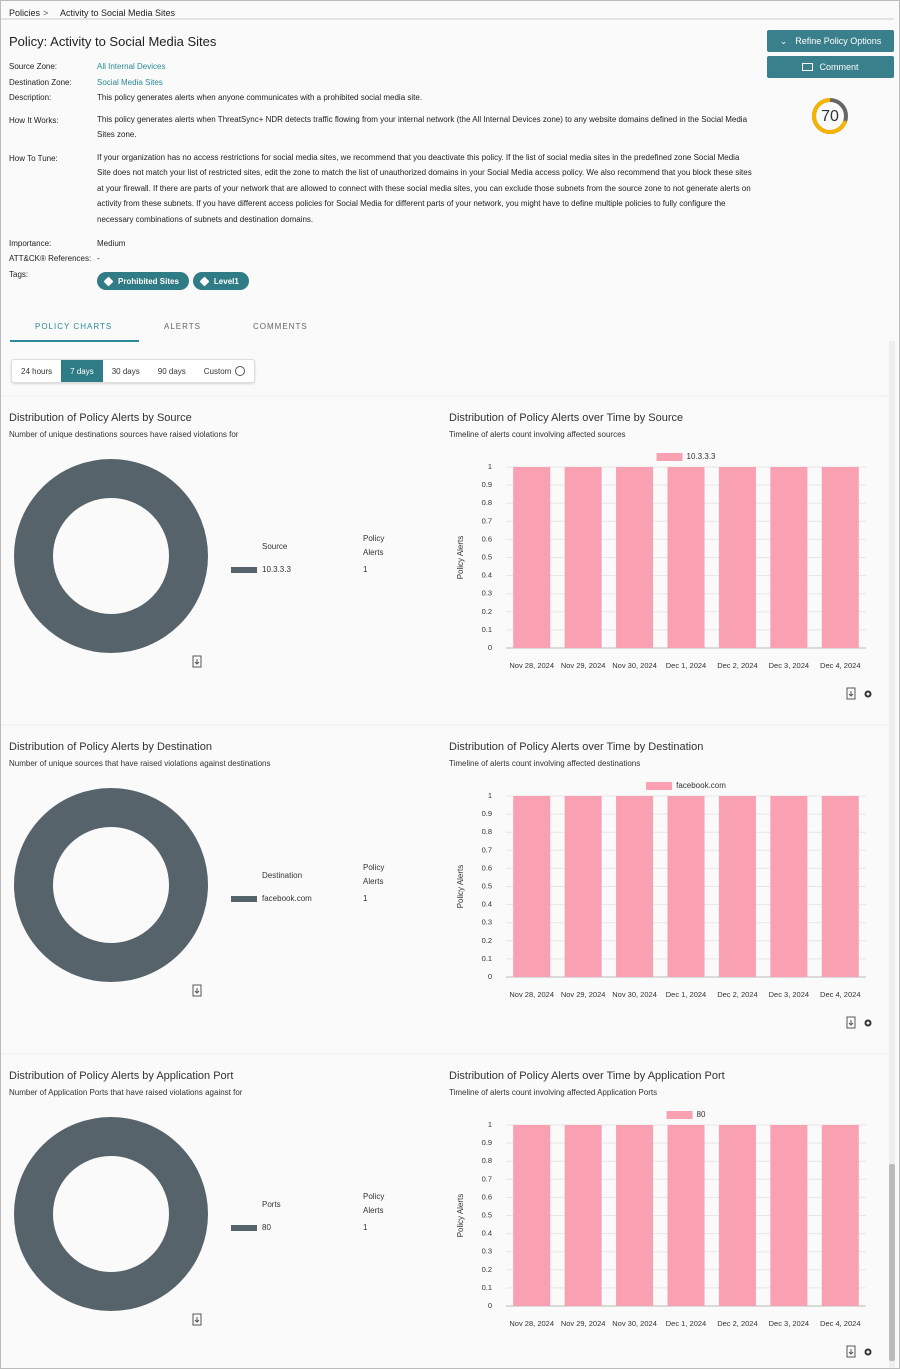  What do you see at coordinates (487, 611) in the screenshot?
I see `y-tick-label: 0.2` at bounding box center [487, 611].